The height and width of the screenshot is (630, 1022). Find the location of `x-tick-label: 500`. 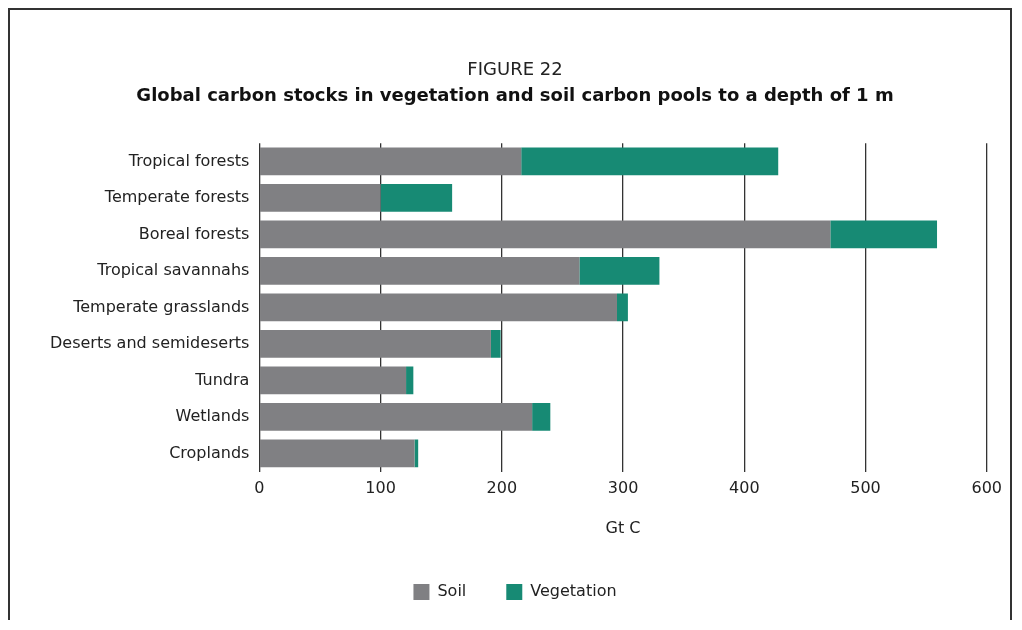

x-tick-label: 500 is located at coordinates (865, 488).